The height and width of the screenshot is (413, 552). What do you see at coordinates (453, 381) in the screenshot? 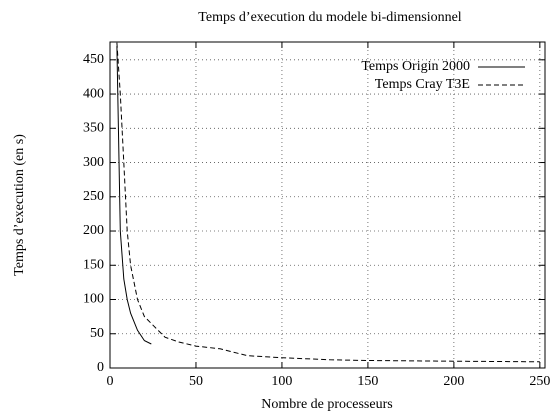
I see `x-tick-label: 200` at bounding box center [453, 381].